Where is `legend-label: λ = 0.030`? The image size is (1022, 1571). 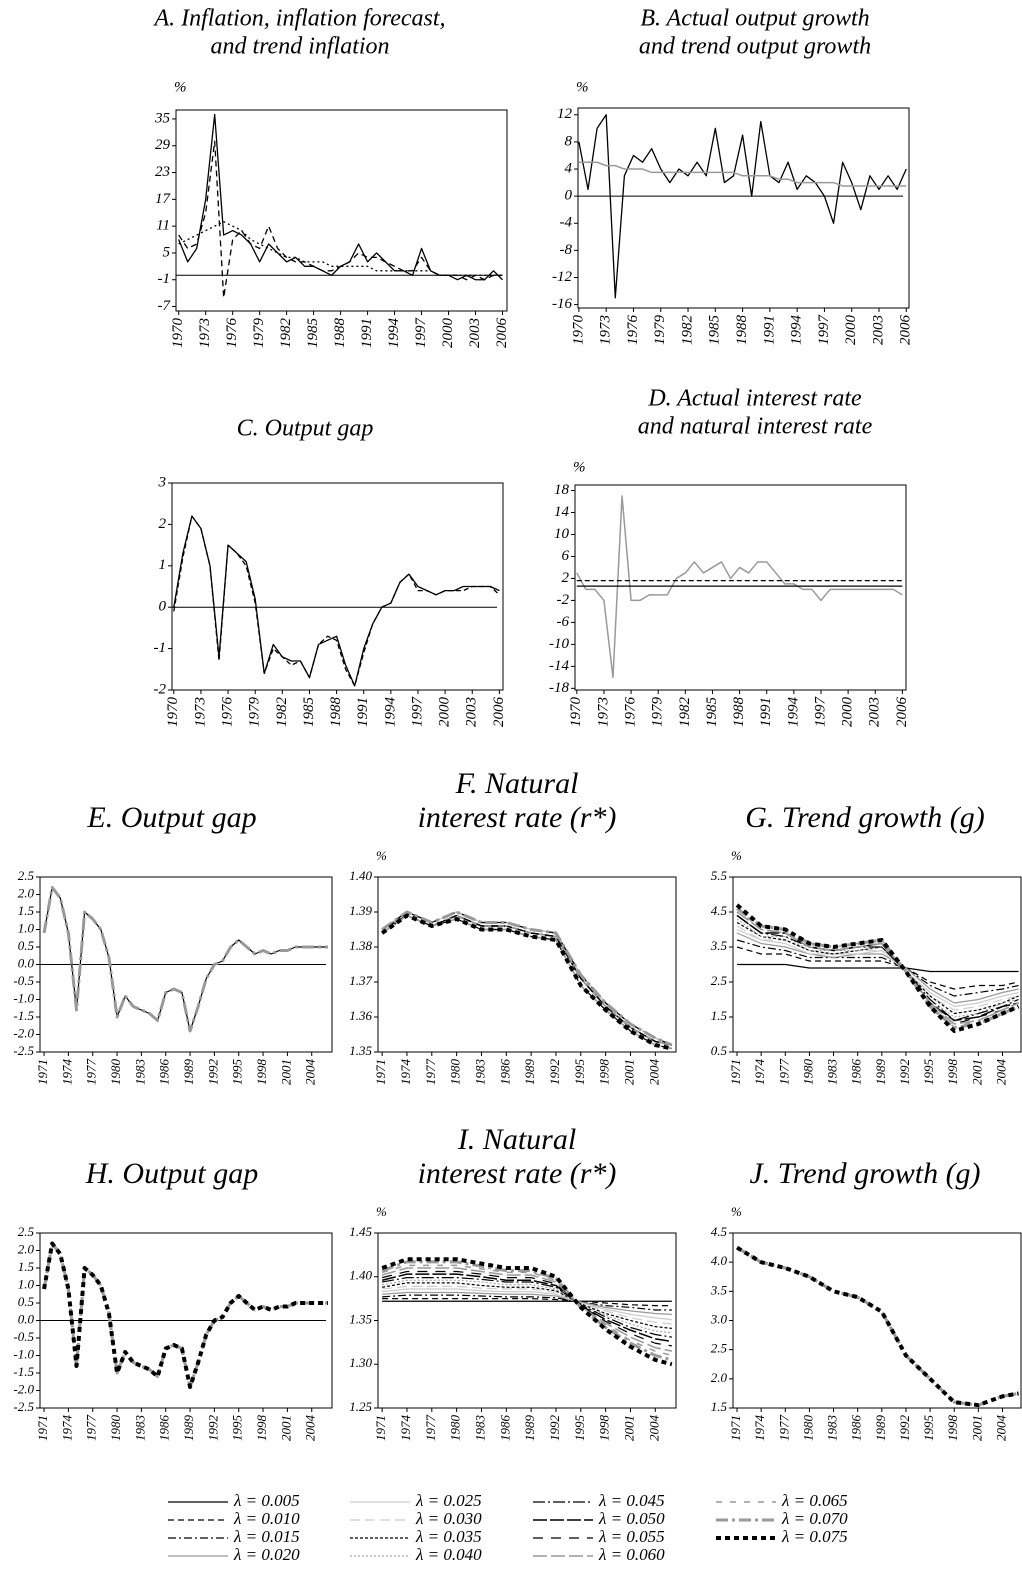
legend-label: λ = 0.030 is located at coordinates (448, 1518).